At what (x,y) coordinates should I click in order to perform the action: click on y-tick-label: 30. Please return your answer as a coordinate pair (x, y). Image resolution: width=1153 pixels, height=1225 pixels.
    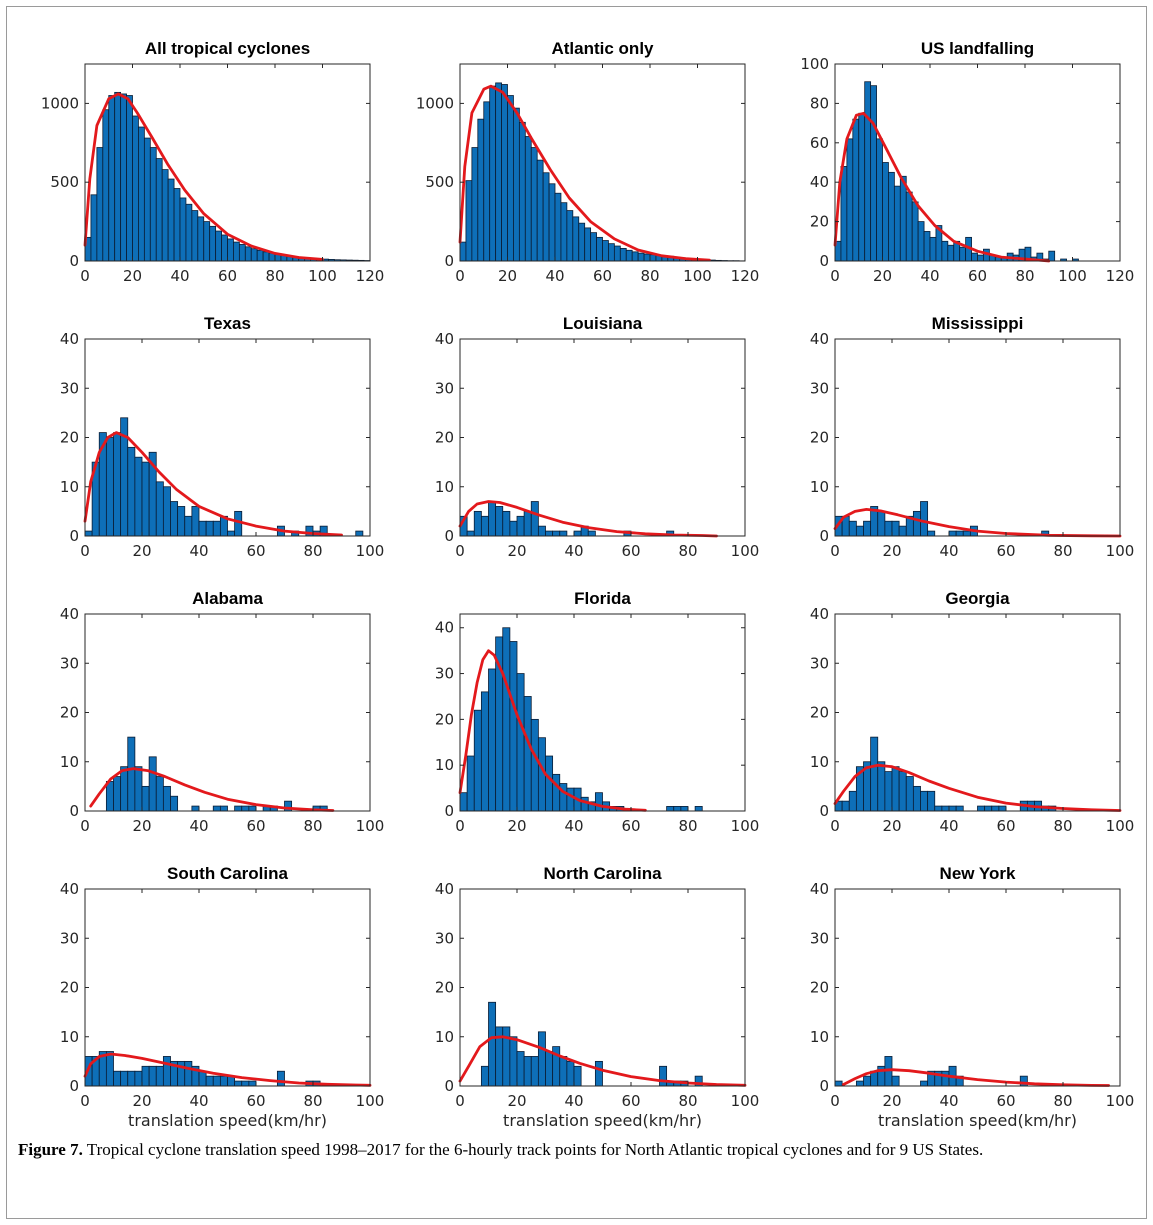
    Looking at the image, I should click on (69, 663).